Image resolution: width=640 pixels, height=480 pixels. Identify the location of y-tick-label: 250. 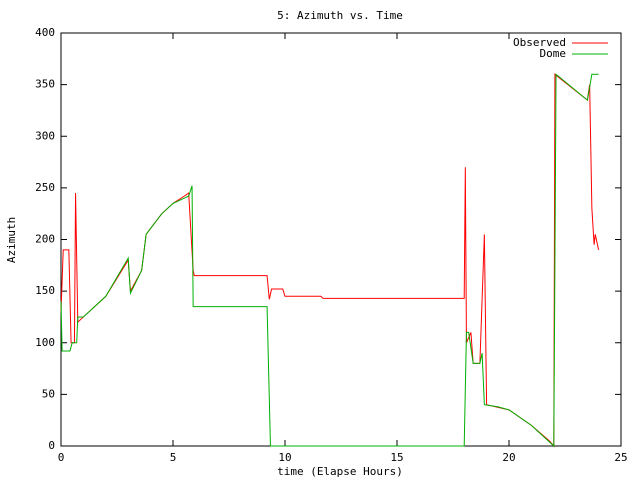
(45, 187).